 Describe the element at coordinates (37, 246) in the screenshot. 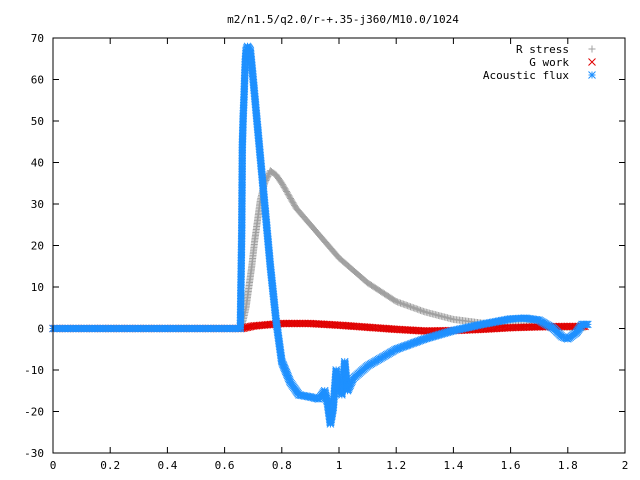

I see `y-tick-label: 20` at that location.